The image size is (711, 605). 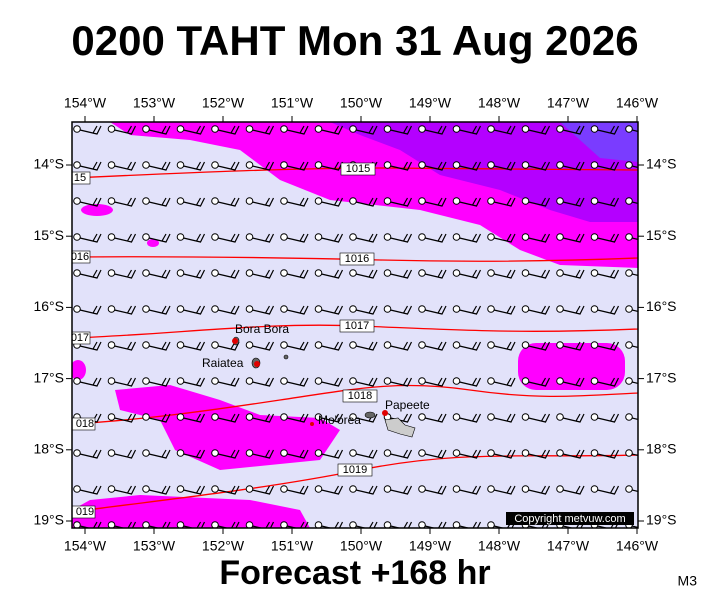 I want to click on lon-label: 154°W, so click(x=85, y=103).